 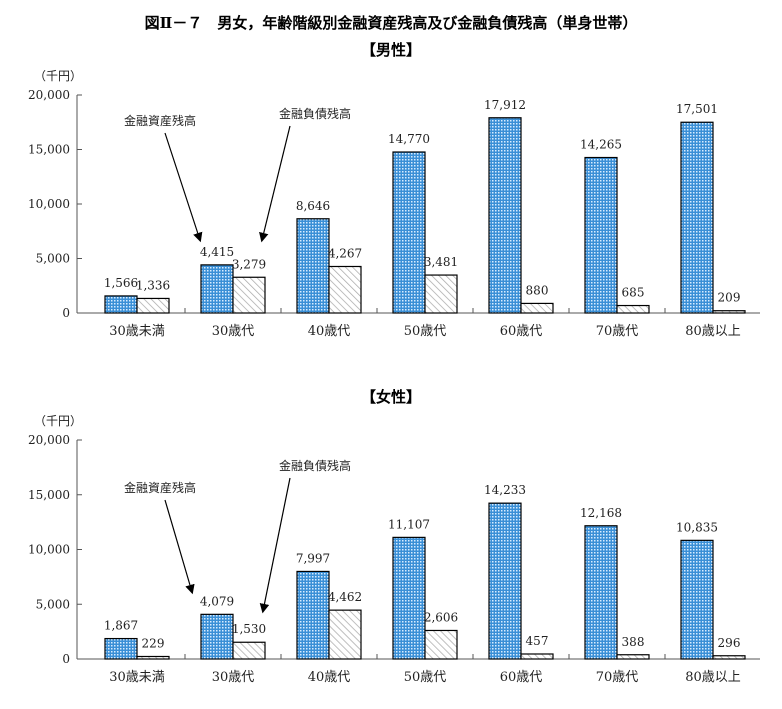 I want to click on debt-value-label: 1,530, so click(x=249, y=629).